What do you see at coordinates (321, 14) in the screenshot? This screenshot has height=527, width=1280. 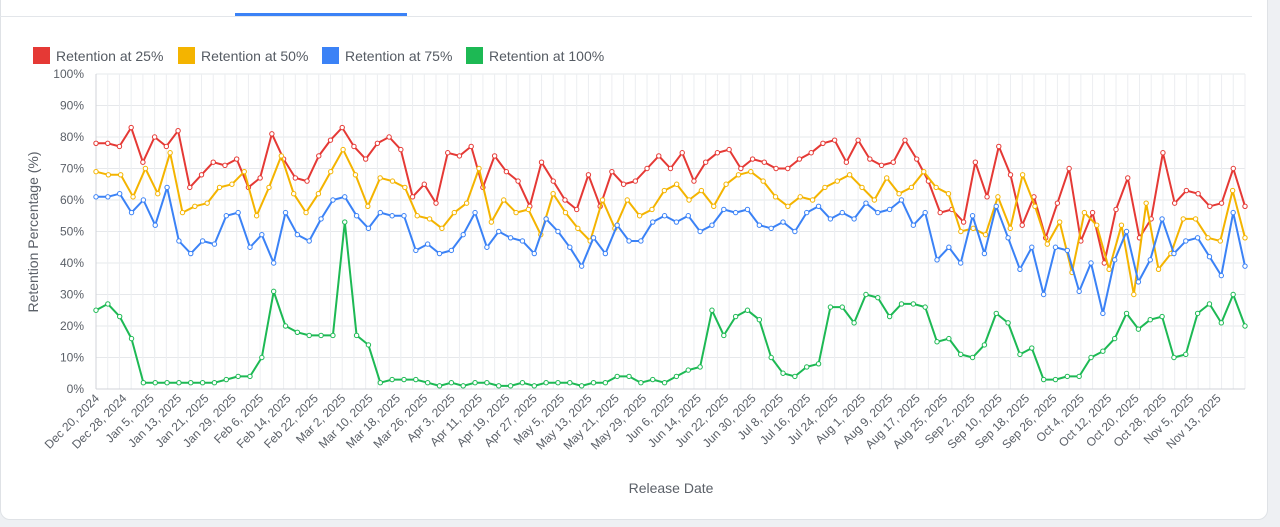 I see `tab-active-indicator` at bounding box center [321, 14].